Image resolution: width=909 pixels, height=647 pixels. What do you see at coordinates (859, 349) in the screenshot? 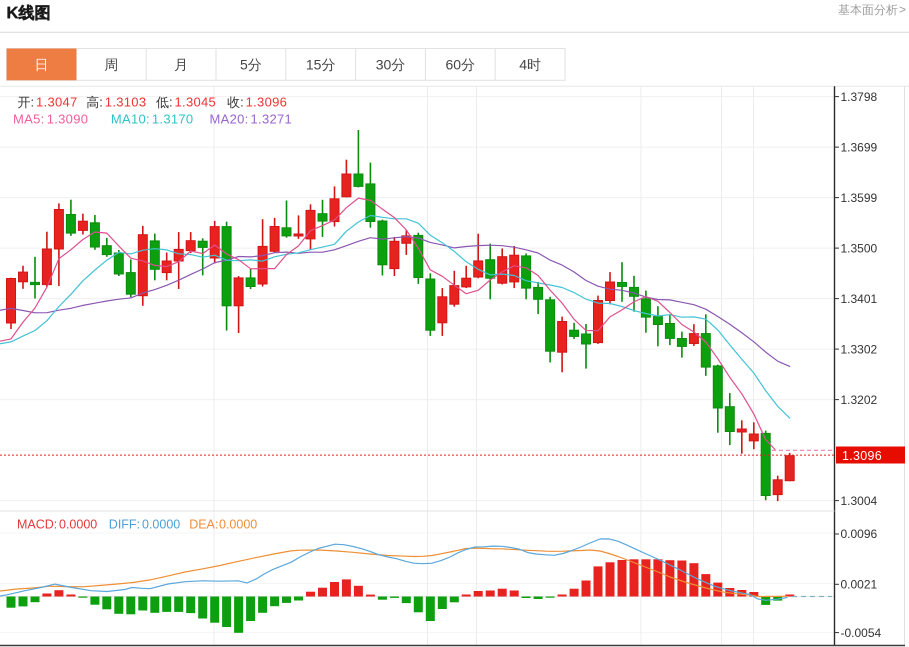
I see `svg-text: 1.3302` at bounding box center [859, 349].